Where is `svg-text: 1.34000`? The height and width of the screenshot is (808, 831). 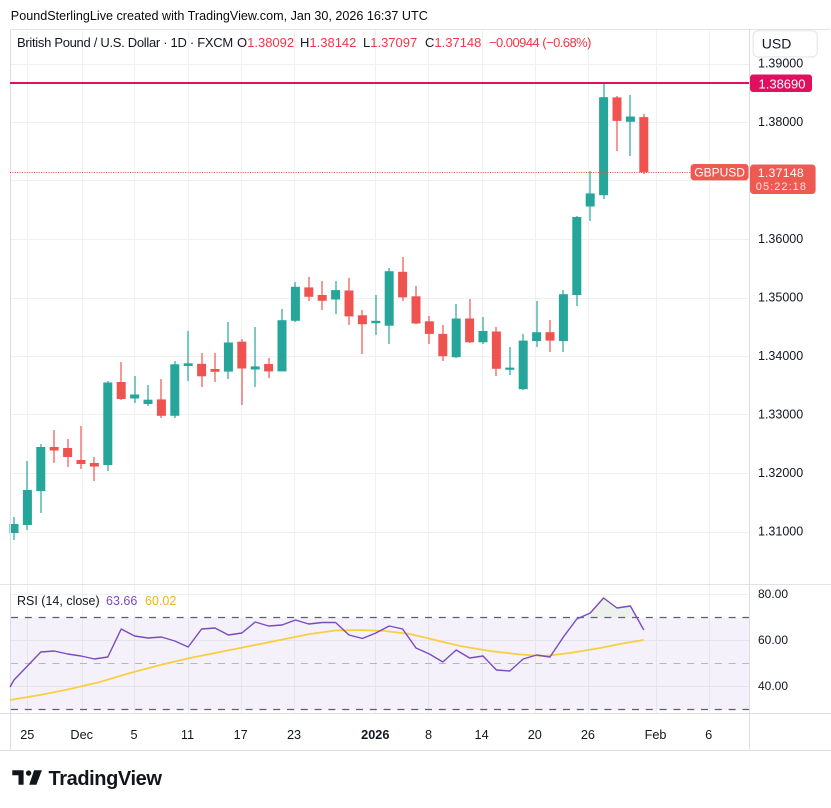
svg-text: 1.34000 is located at coordinates (780, 356).